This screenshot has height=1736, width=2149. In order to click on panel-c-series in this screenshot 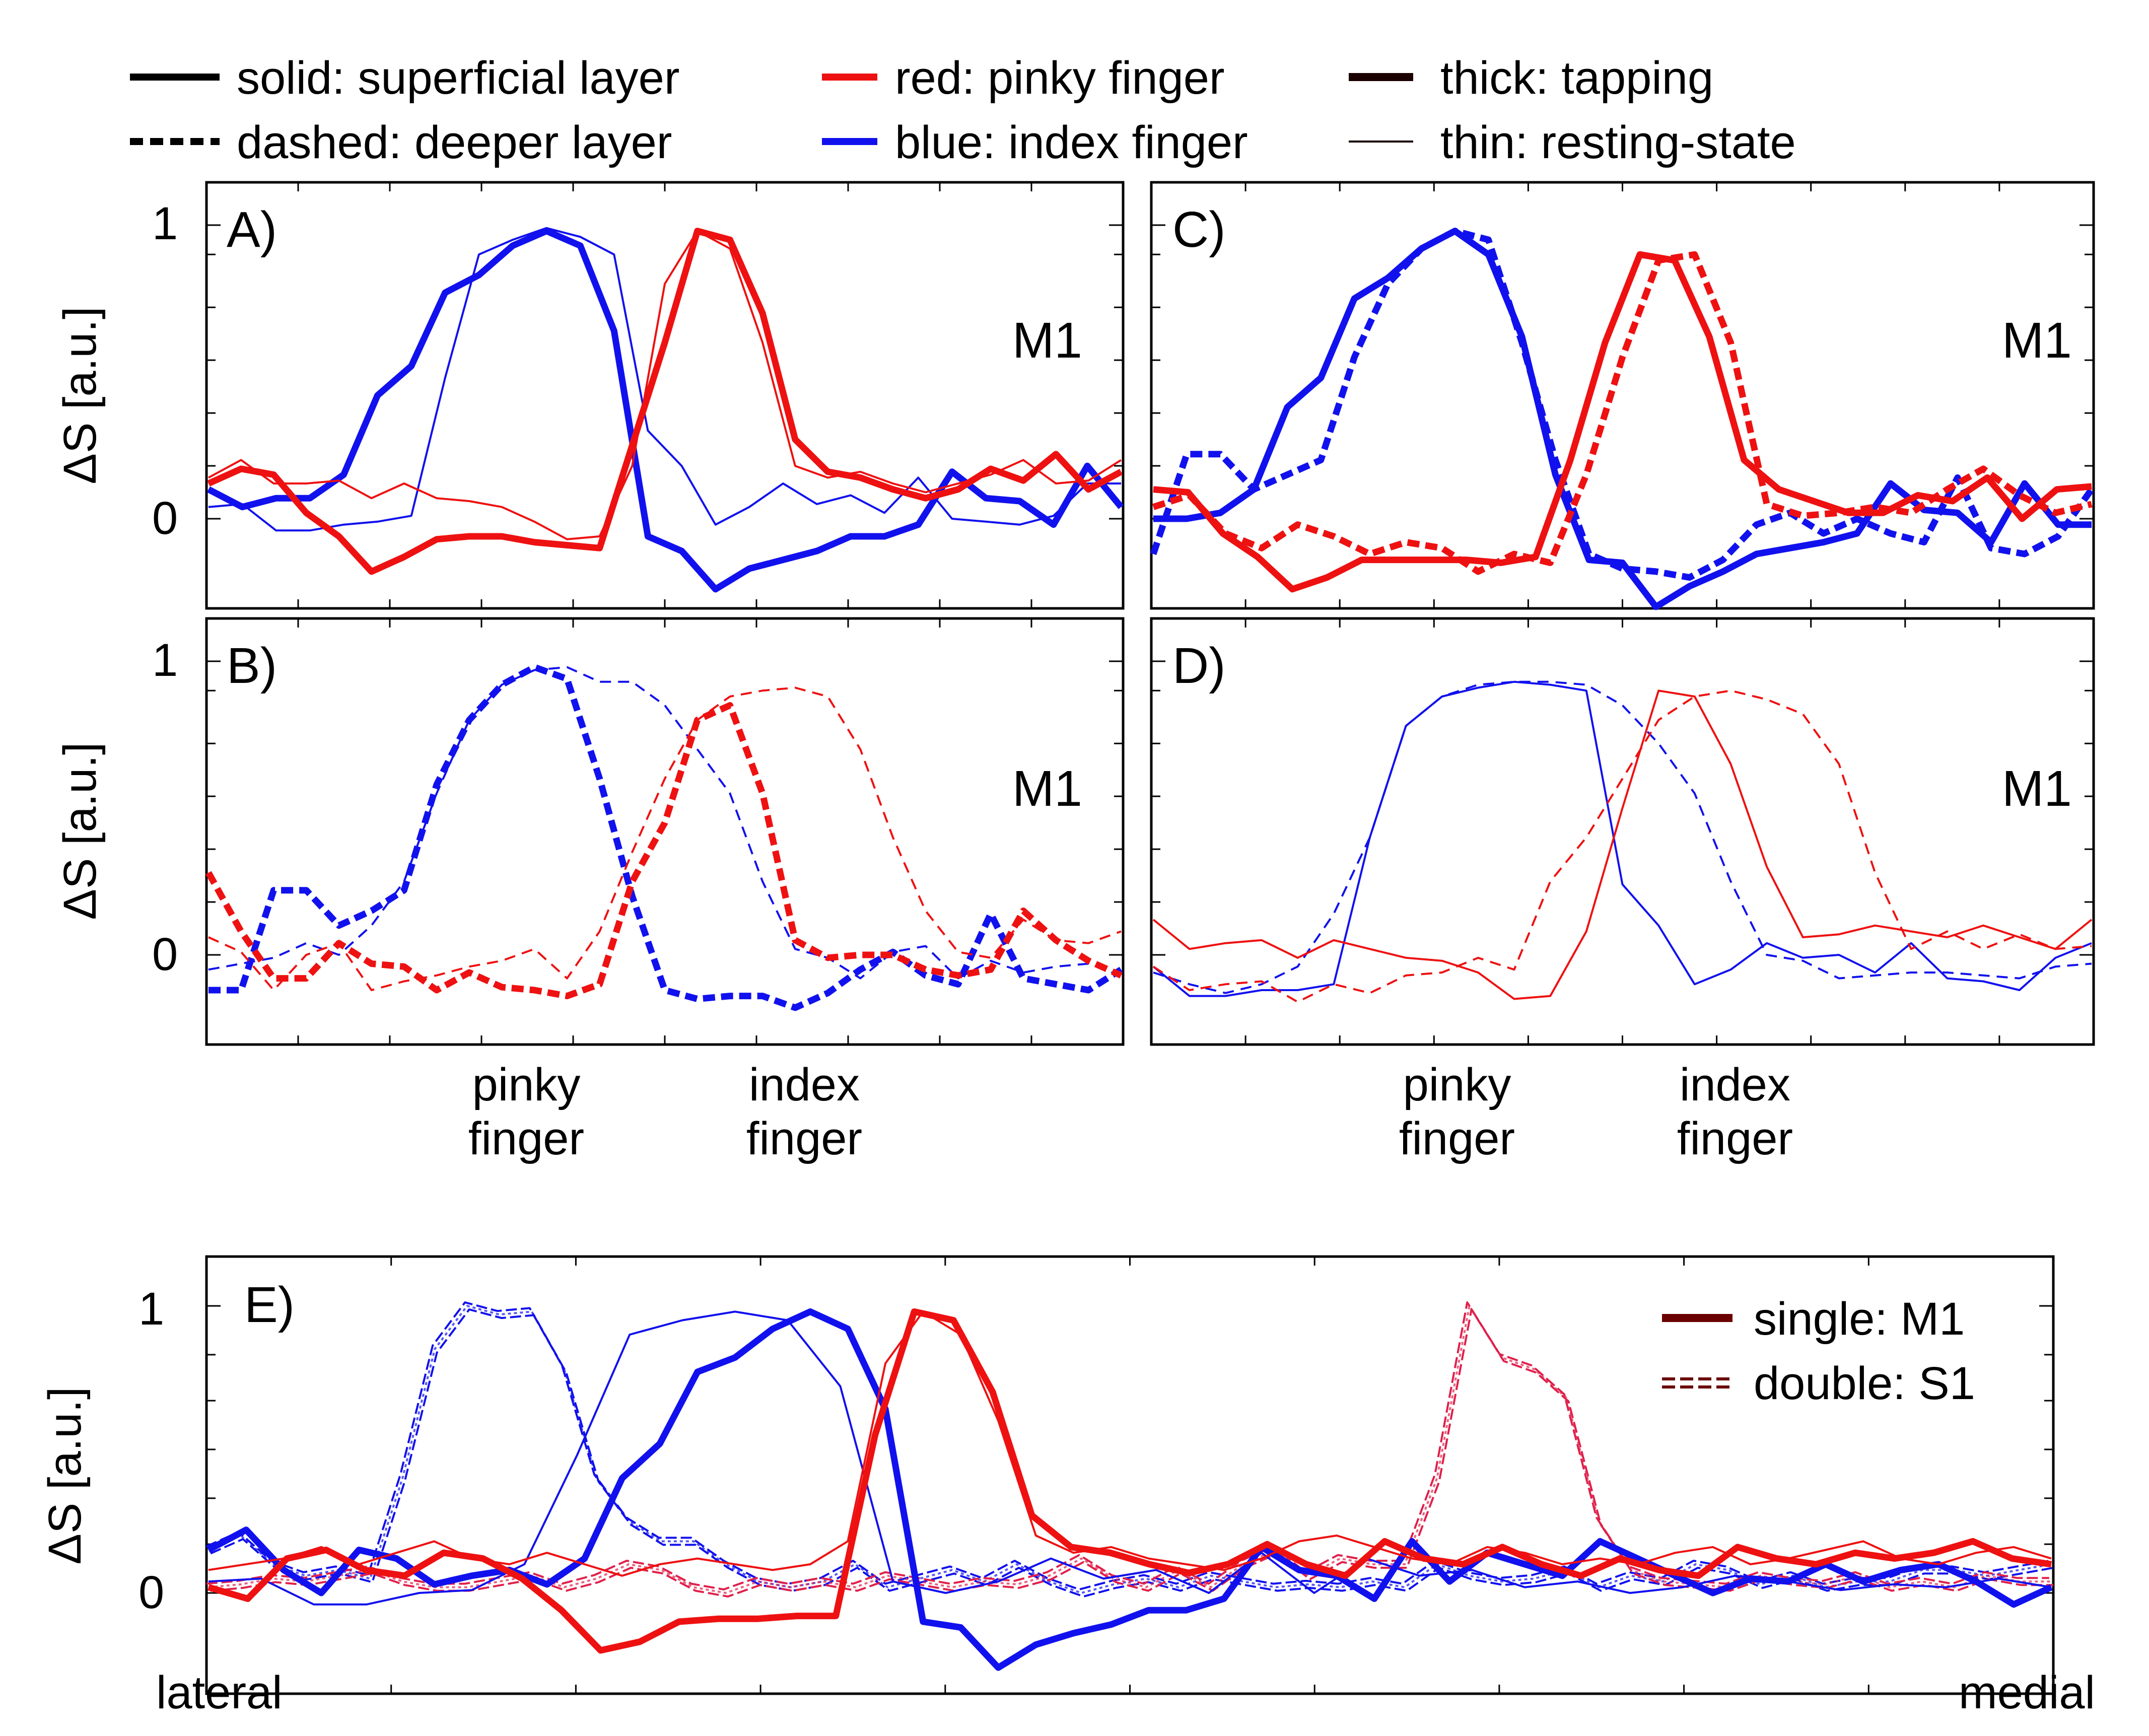, I will do `click(1623, 419)`.